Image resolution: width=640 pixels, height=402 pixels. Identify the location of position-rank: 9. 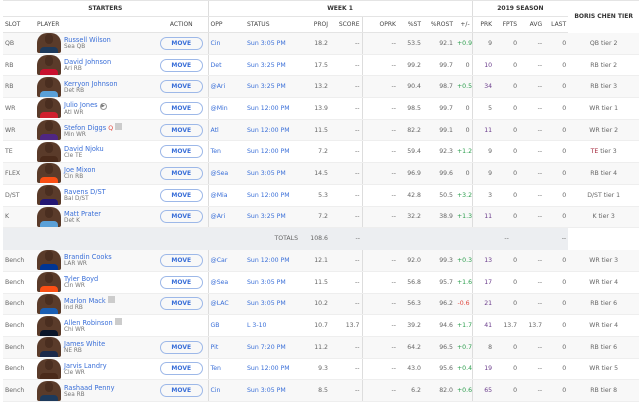
(483, 173).